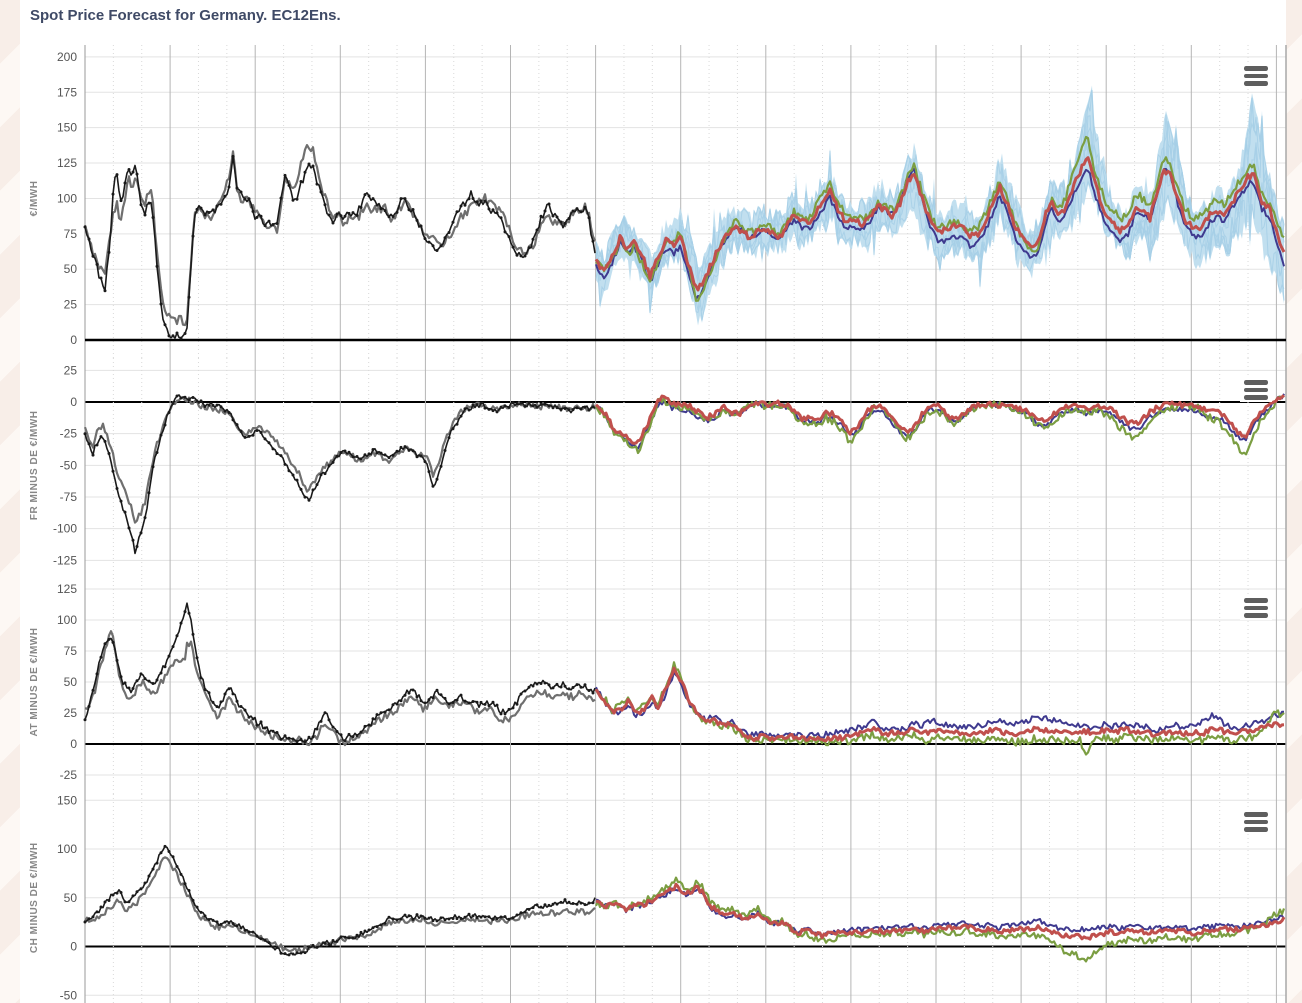 This screenshot has width=1302, height=1003. I want to click on y-tick-label: -75, so click(69, 497).